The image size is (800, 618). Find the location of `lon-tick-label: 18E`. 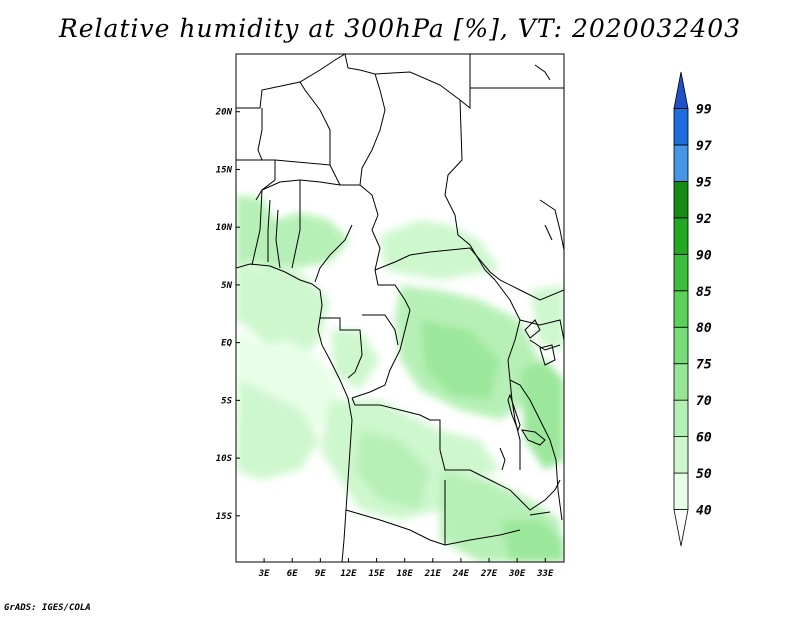

lon-tick-label: 18E is located at coordinates (405, 574).